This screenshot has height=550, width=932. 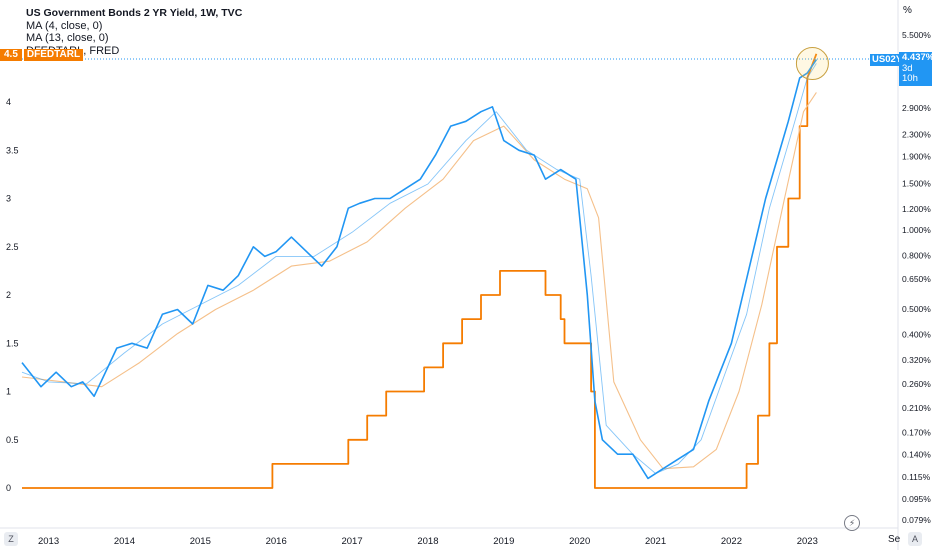 What do you see at coordinates (64, 25) in the screenshot?
I see `legend-ma4: MA (4, close, 0)` at bounding box center [64, 25].